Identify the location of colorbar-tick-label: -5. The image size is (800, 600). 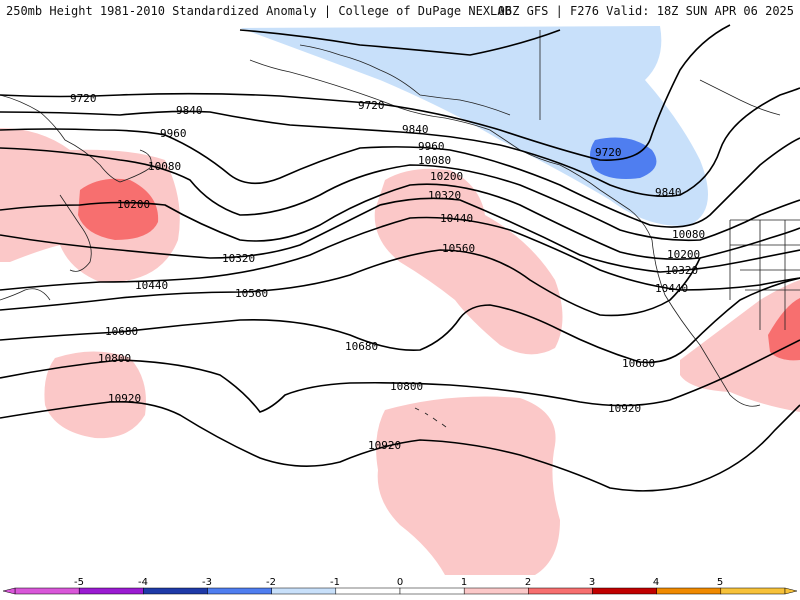
(79, 582).